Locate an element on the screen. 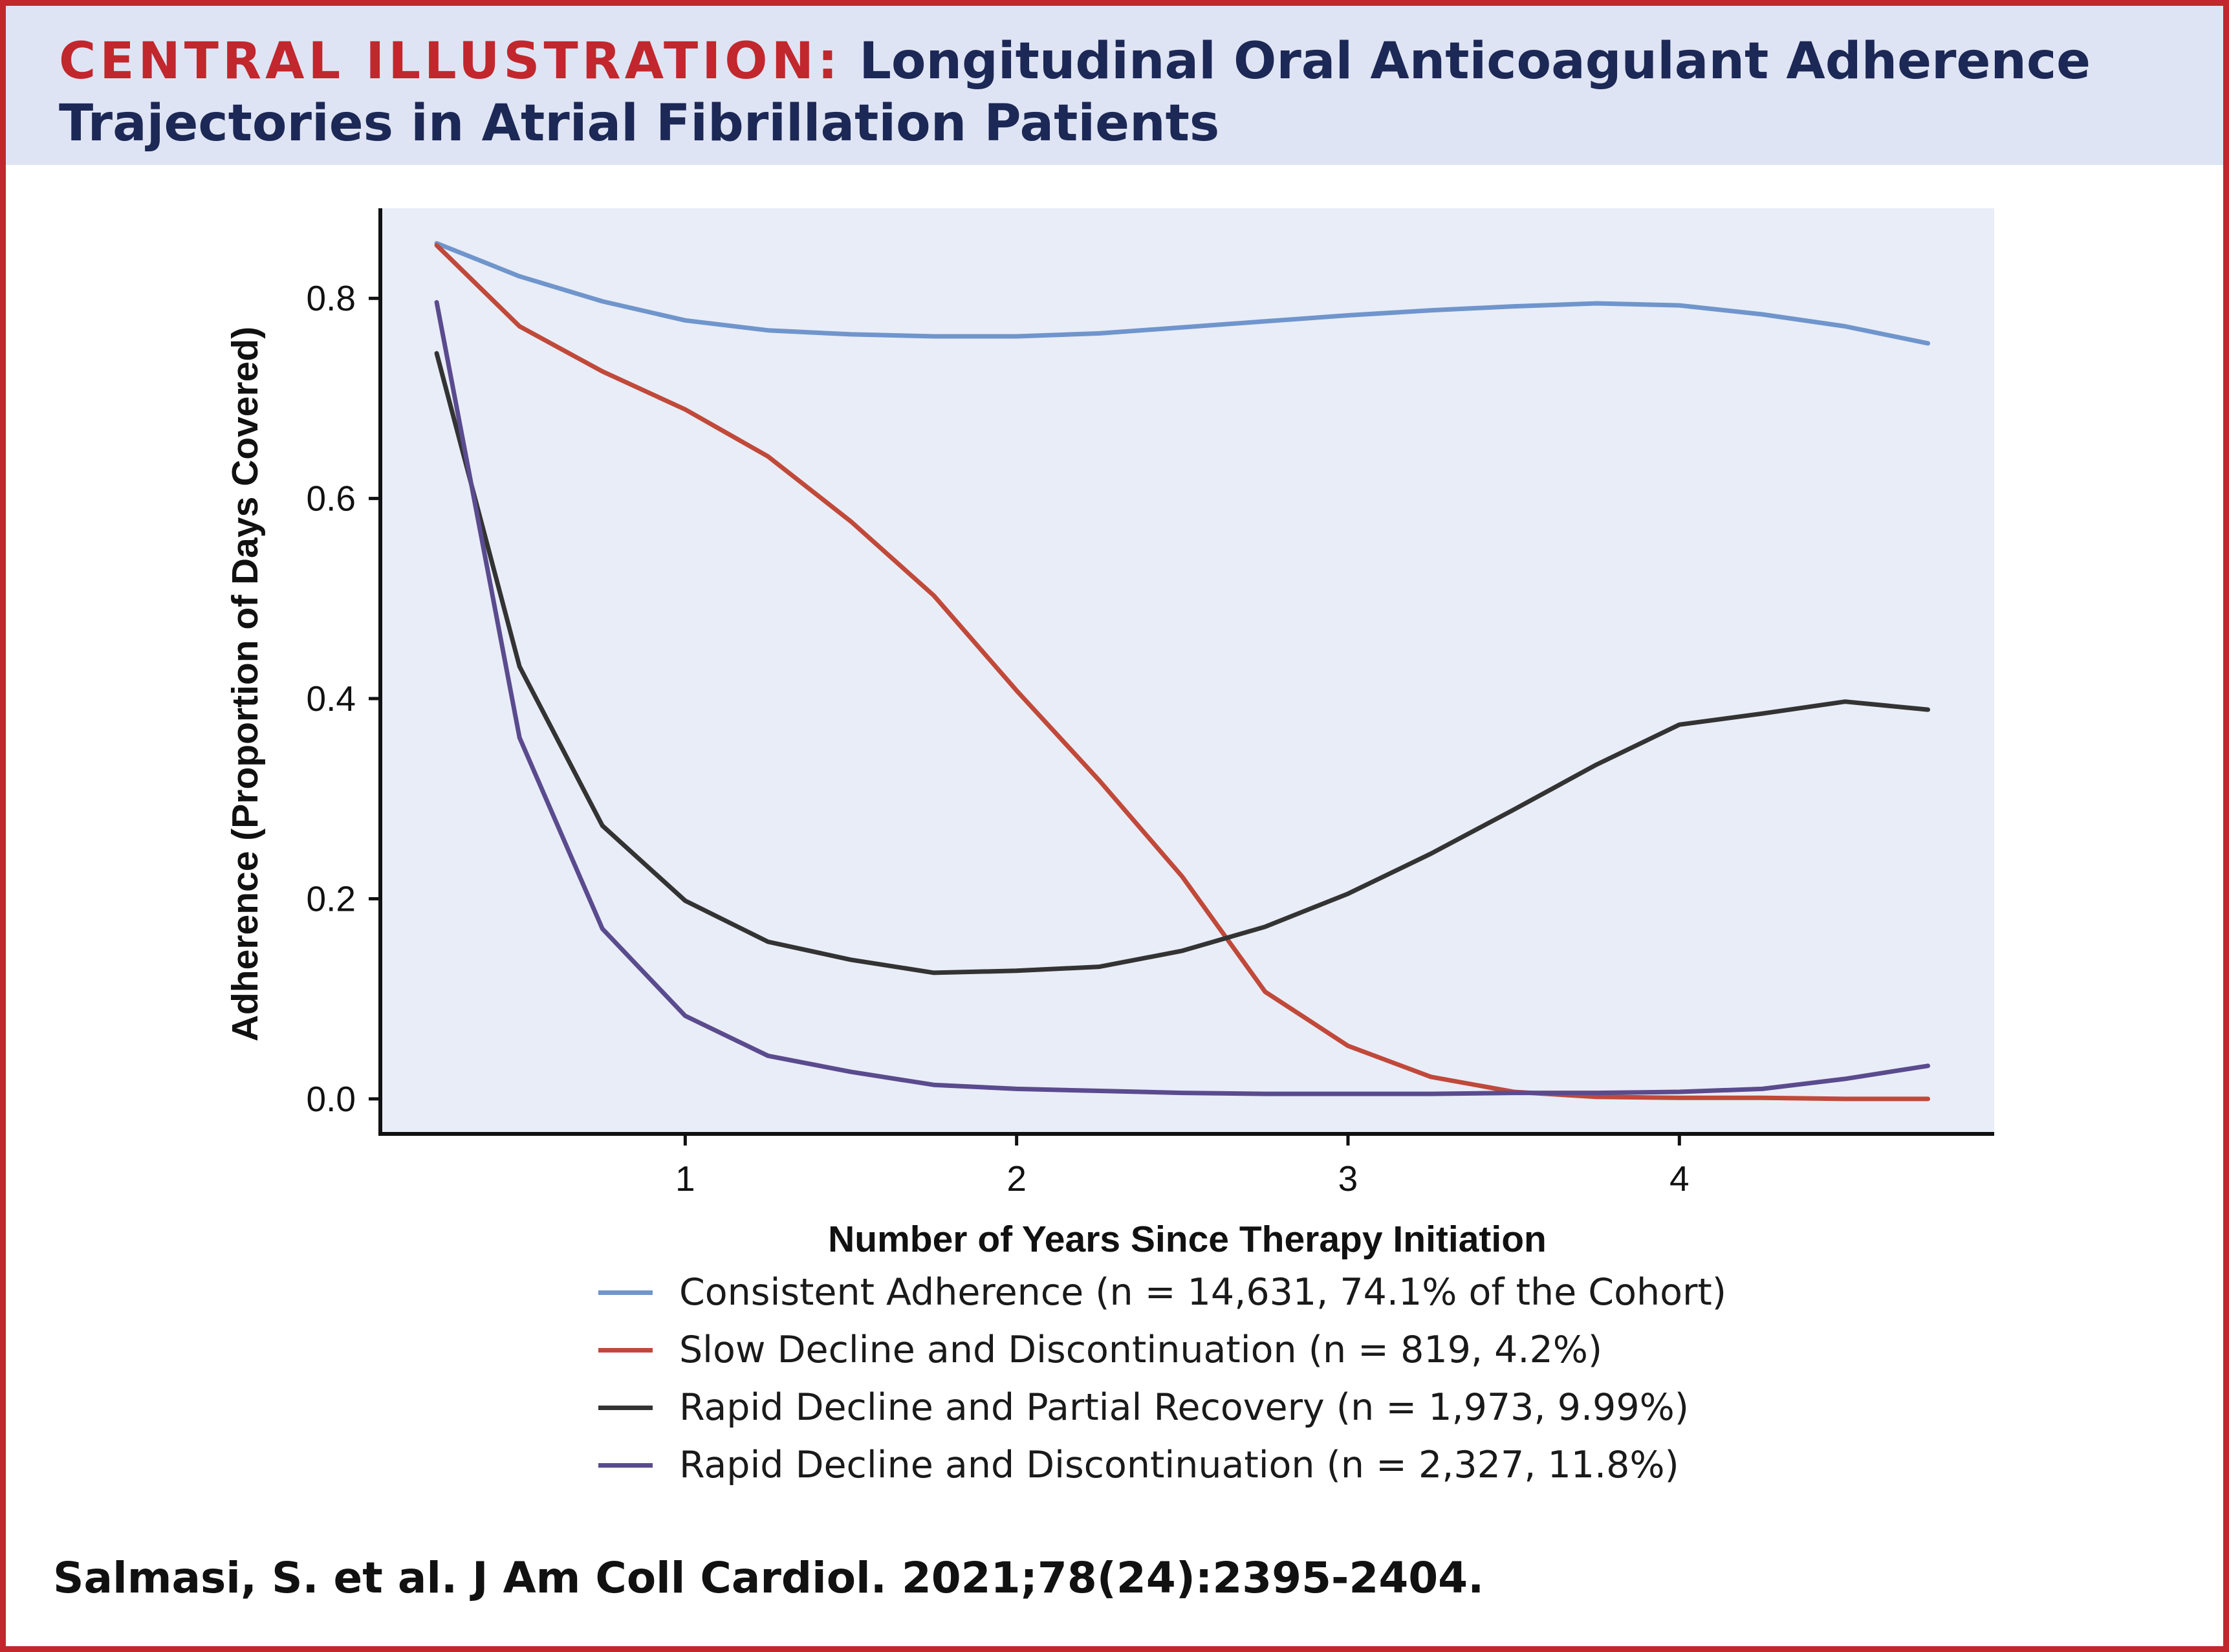 This screenshot has height=1652, width=2229. y-tick-label: 0.2 is located at coordinates (331, 898).